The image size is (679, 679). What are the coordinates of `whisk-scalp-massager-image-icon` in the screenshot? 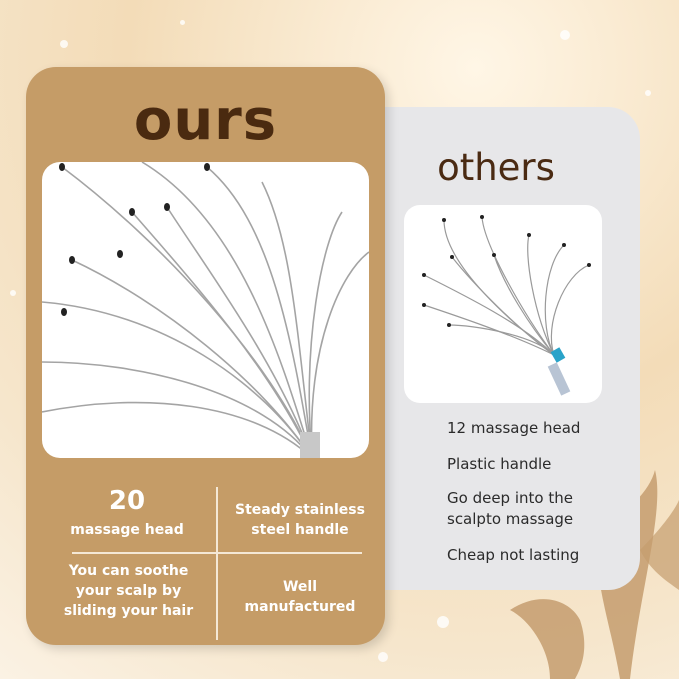 It's located at (506, 305).